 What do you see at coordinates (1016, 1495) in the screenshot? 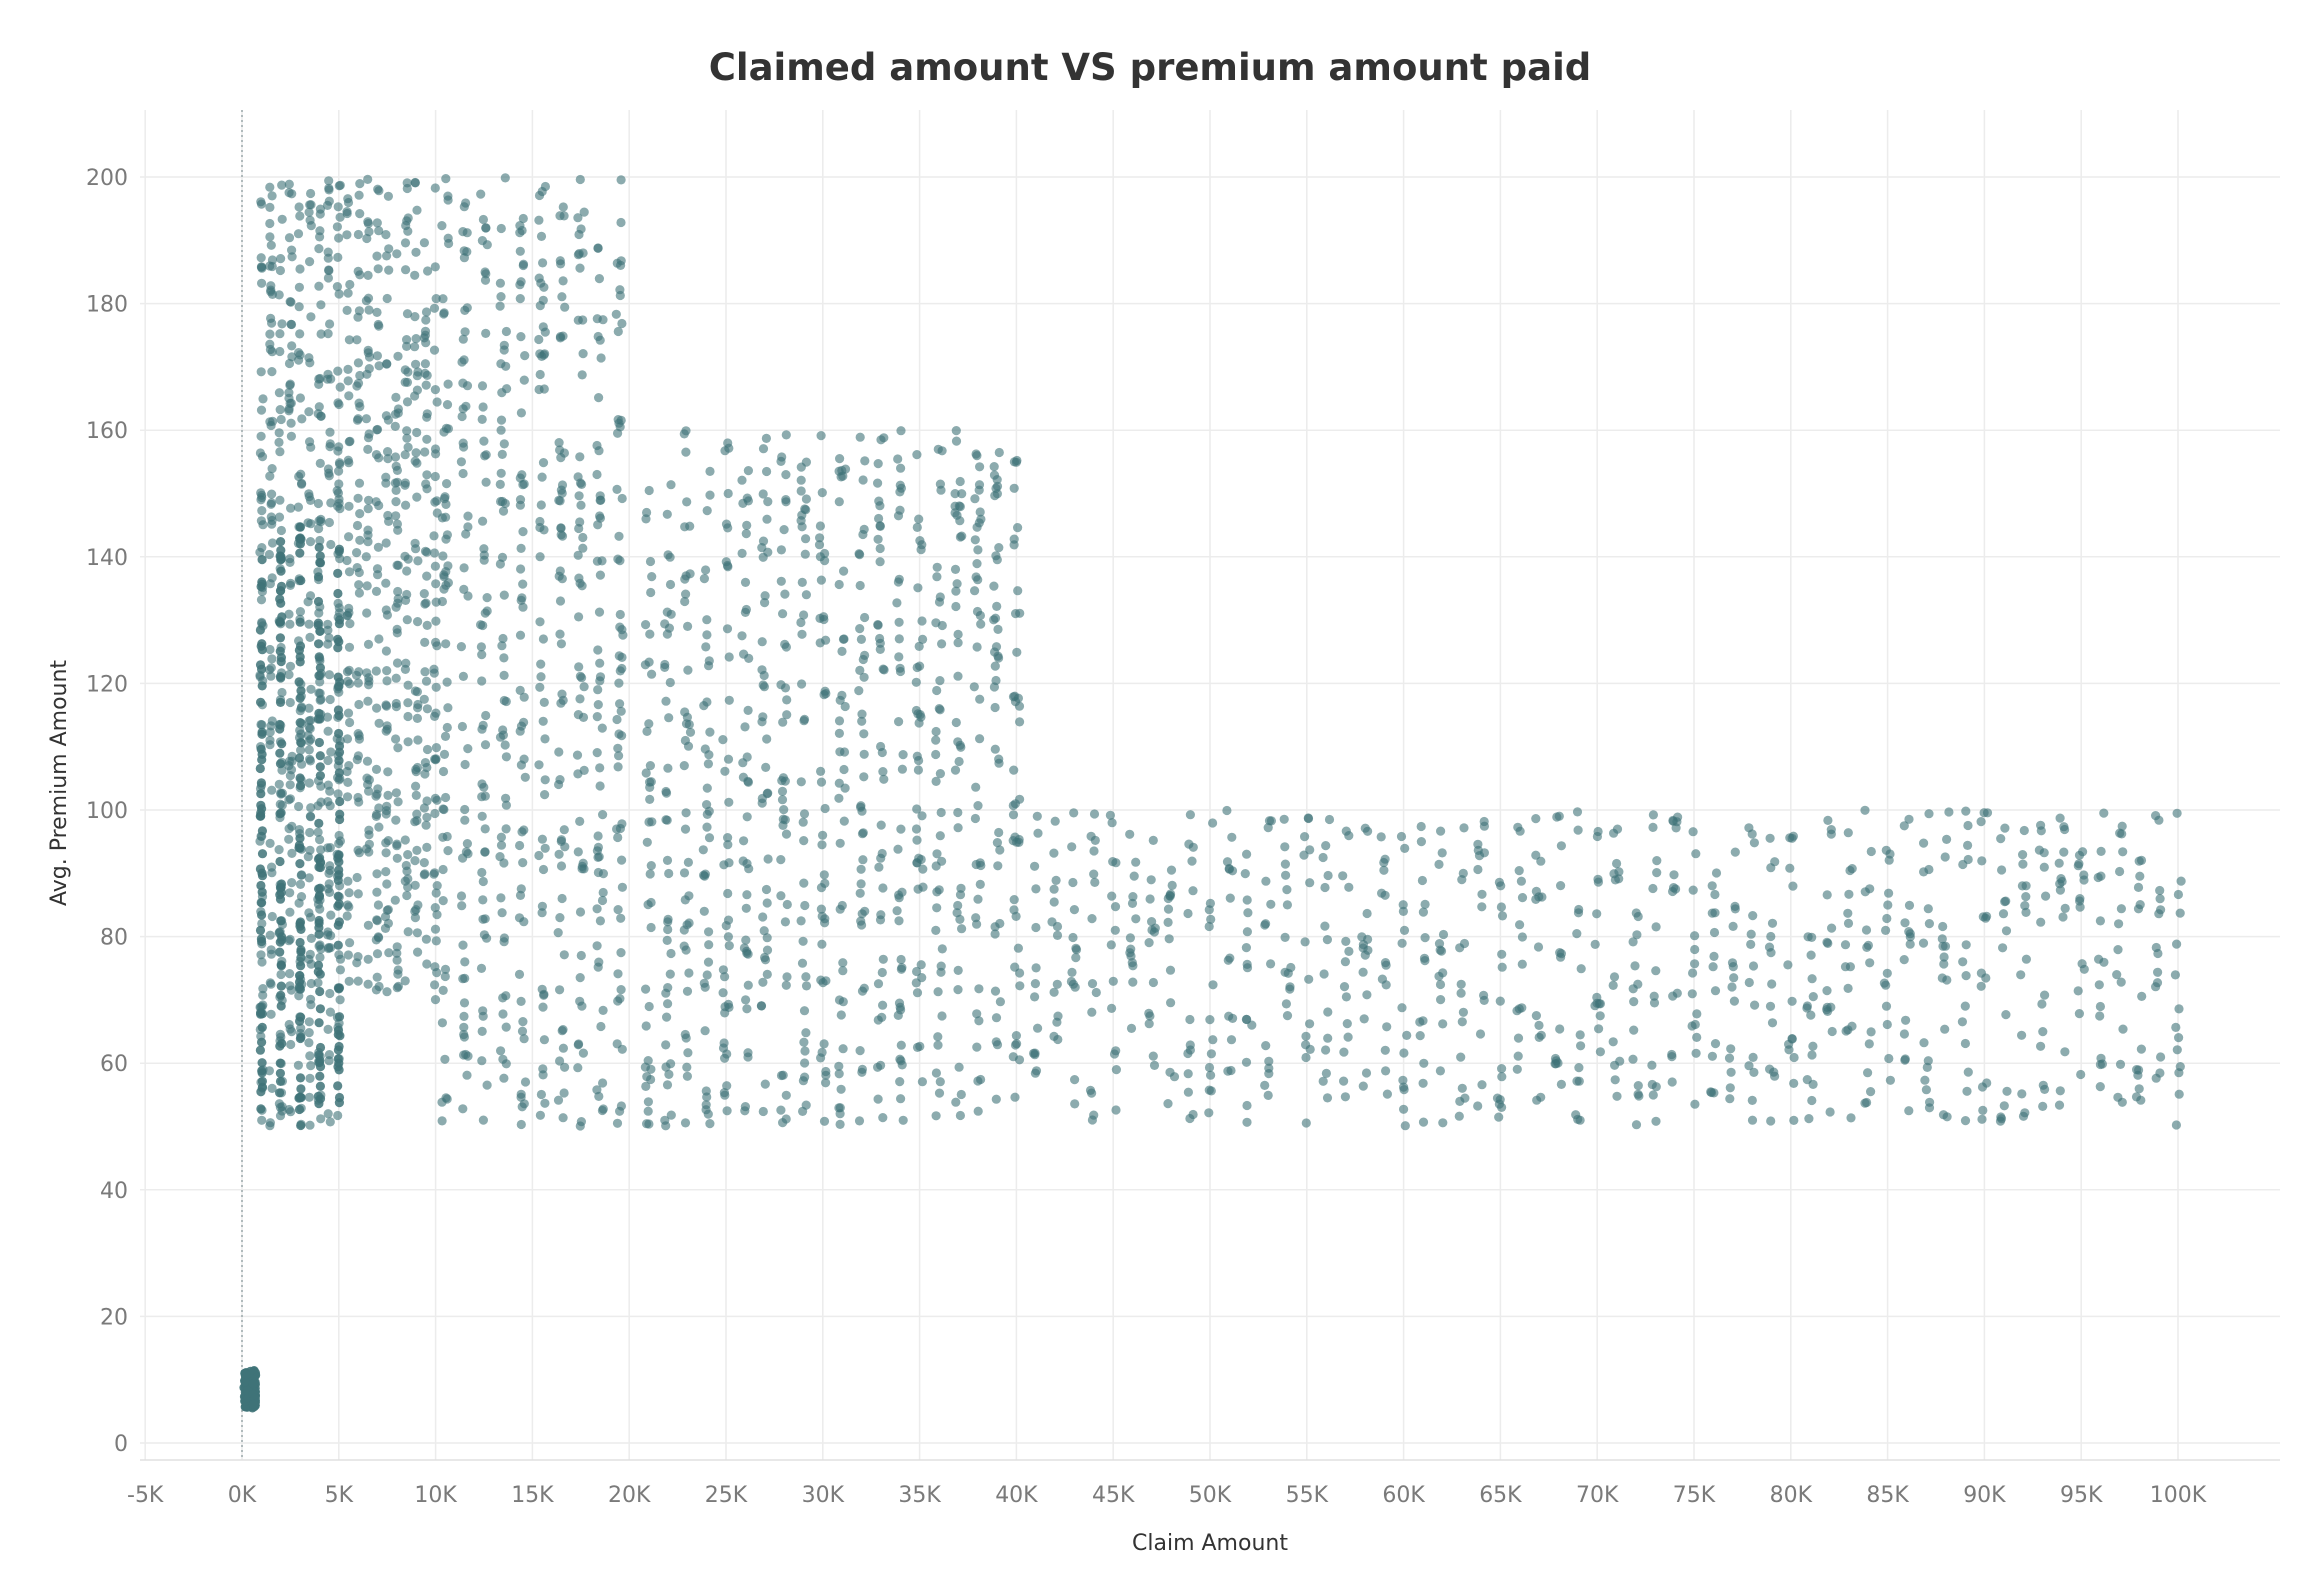
I see `x-tick-label: 40K` at bounding box center [1016, 1495].